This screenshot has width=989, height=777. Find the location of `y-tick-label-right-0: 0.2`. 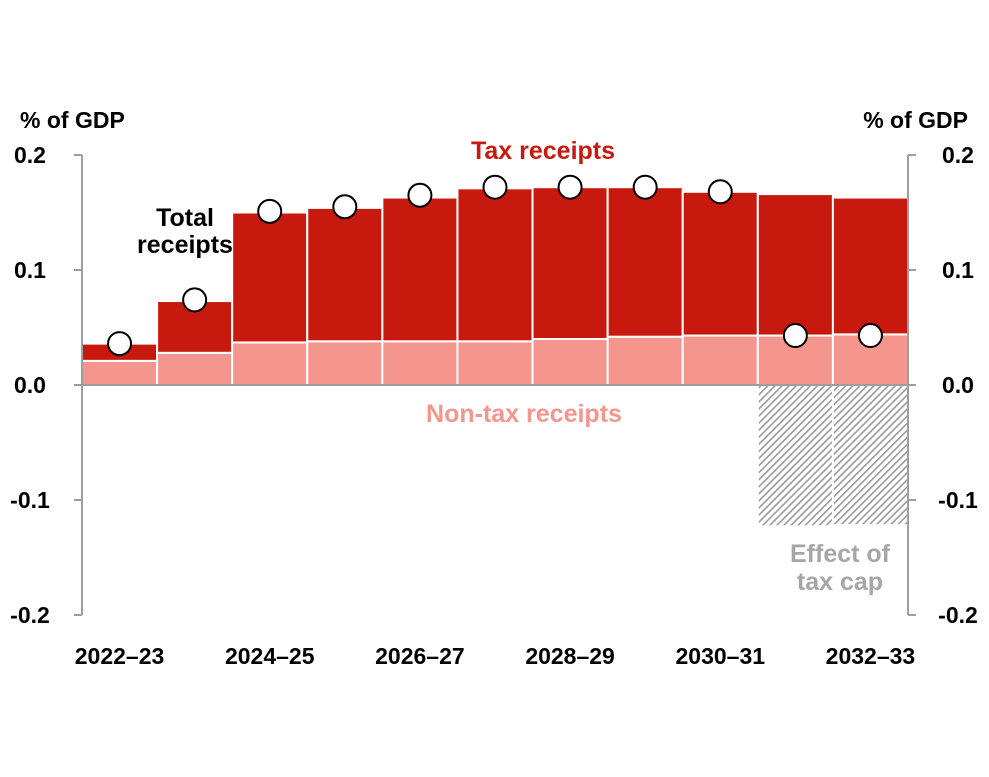

y-tick-label-right-0: 0.2 is located at coordinates (958, 155).